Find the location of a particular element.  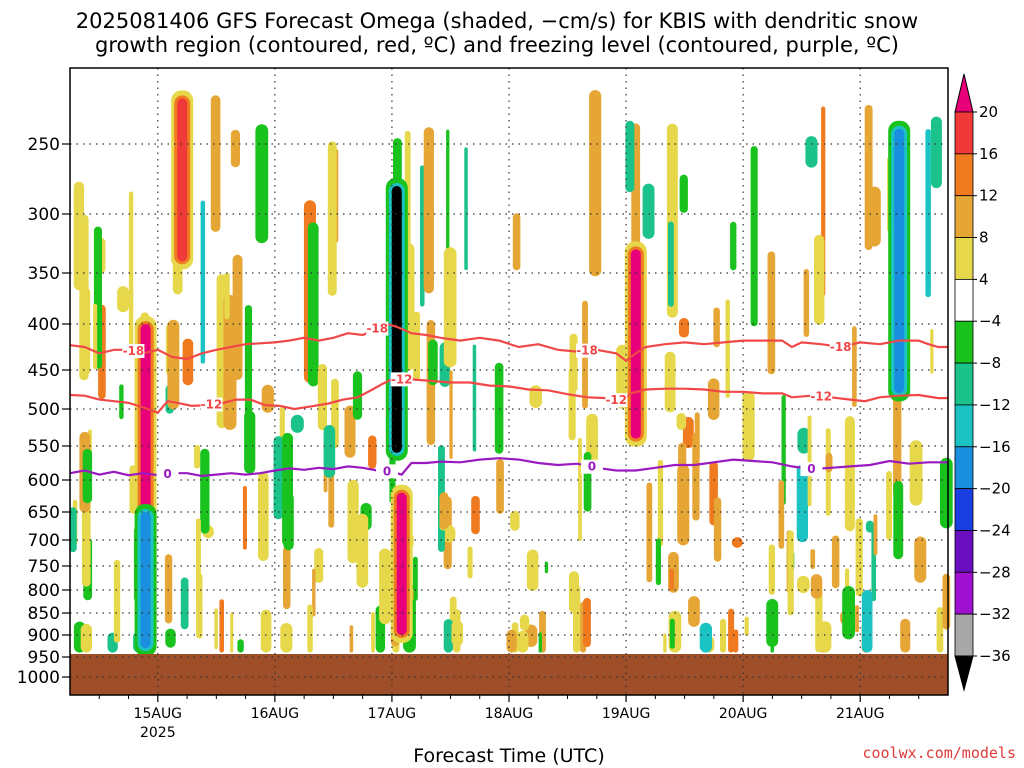

isotherm-label: -18 is located at coordinates (377, 329).